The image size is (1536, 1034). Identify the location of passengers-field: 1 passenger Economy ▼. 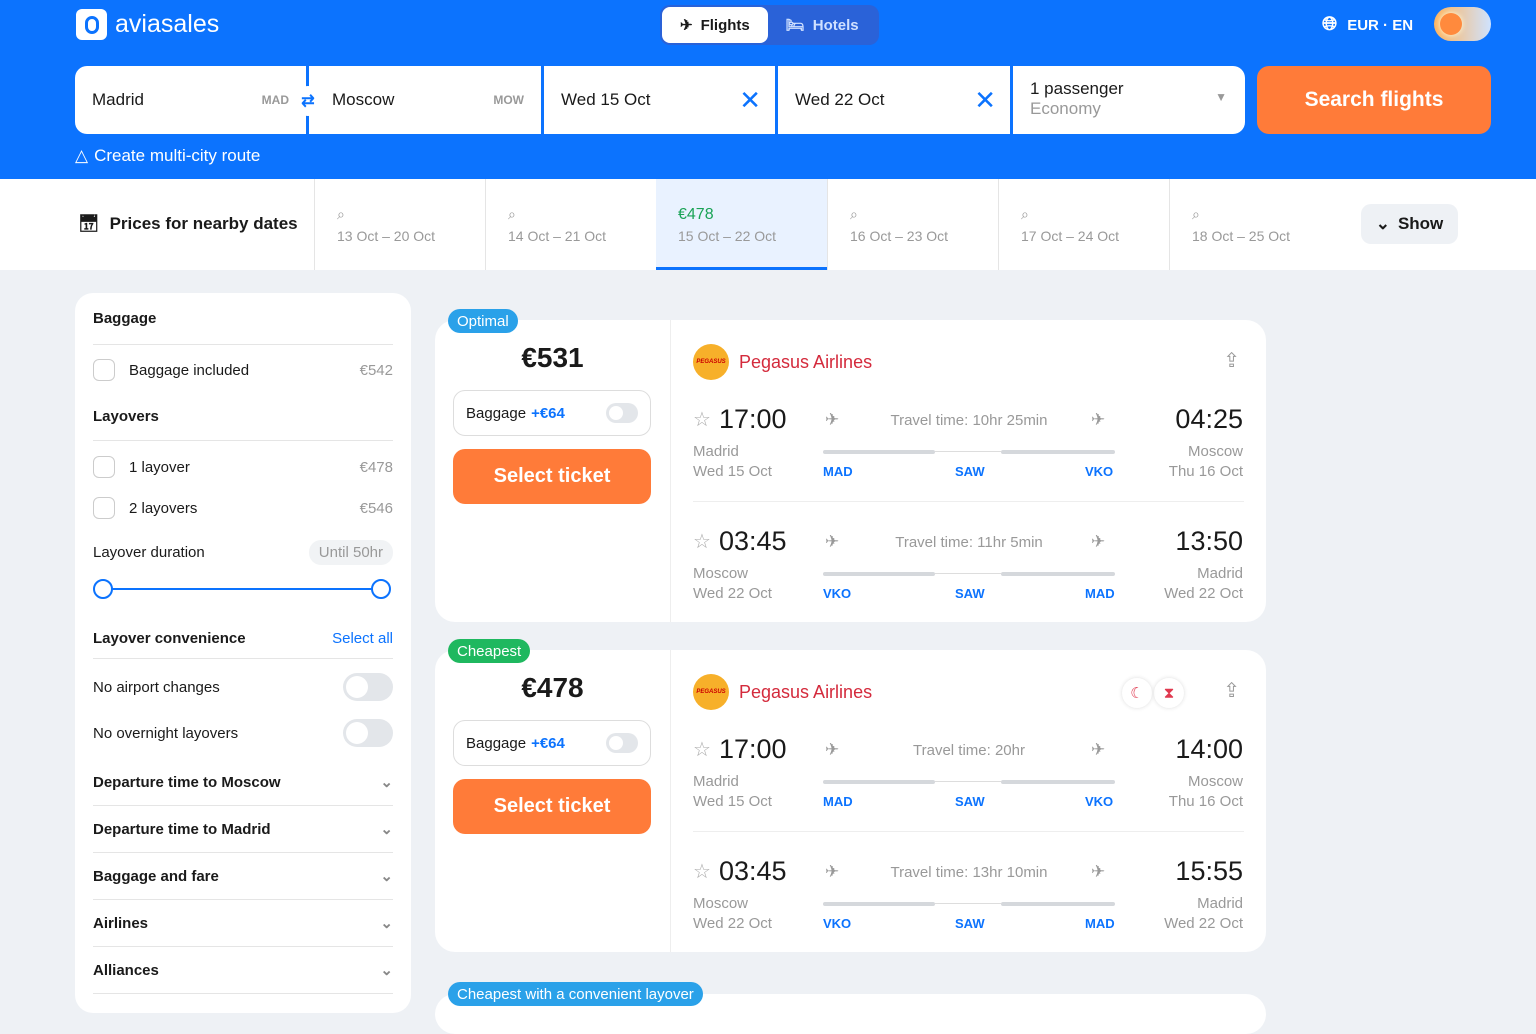
(1129, 100).